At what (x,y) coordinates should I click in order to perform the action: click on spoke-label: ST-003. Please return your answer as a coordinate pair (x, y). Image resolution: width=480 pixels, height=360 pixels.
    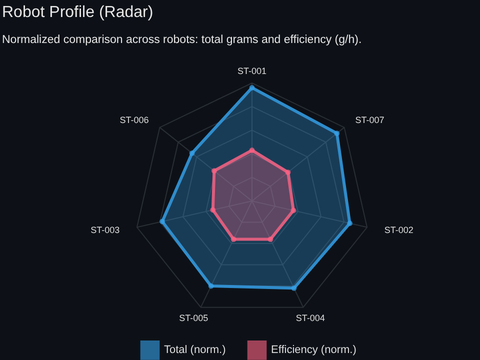
    Looking at the image, I should click on (105, 229).